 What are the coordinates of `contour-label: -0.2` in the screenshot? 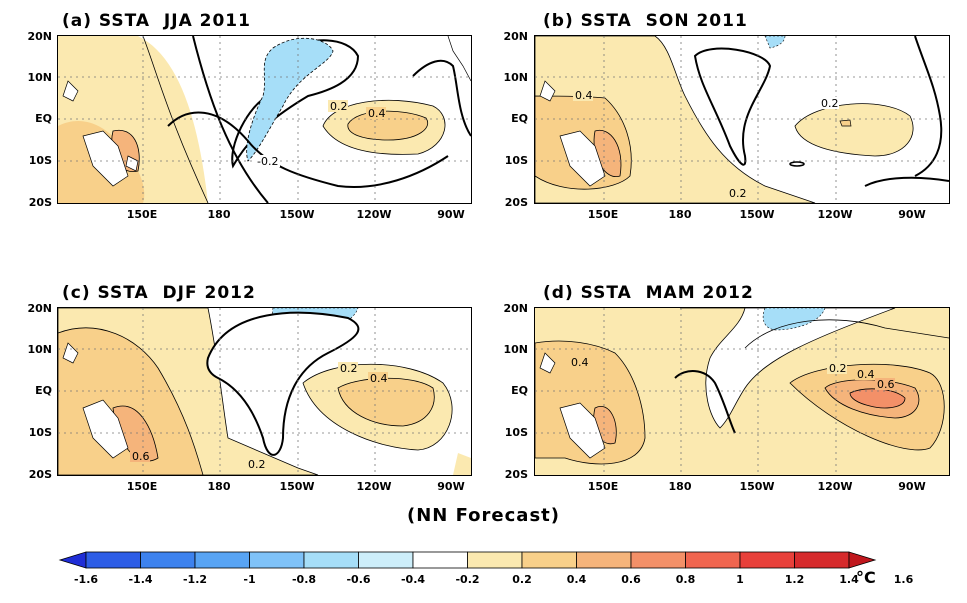 It's located at (267, 161).